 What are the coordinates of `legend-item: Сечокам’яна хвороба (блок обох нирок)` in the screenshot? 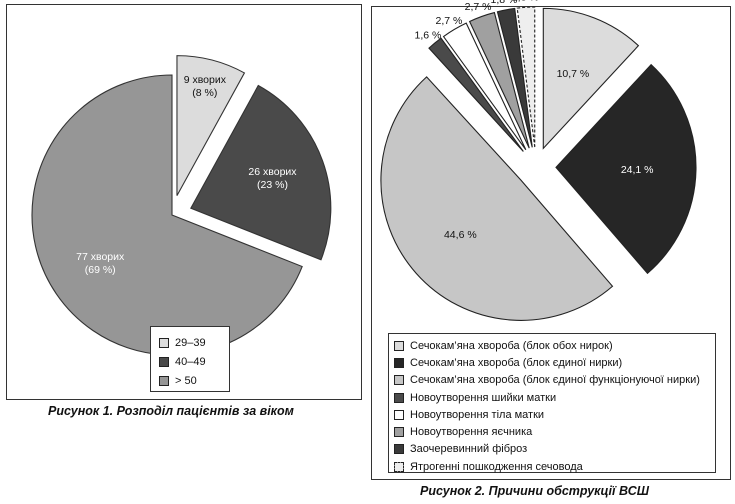 It's located at (554, 345).